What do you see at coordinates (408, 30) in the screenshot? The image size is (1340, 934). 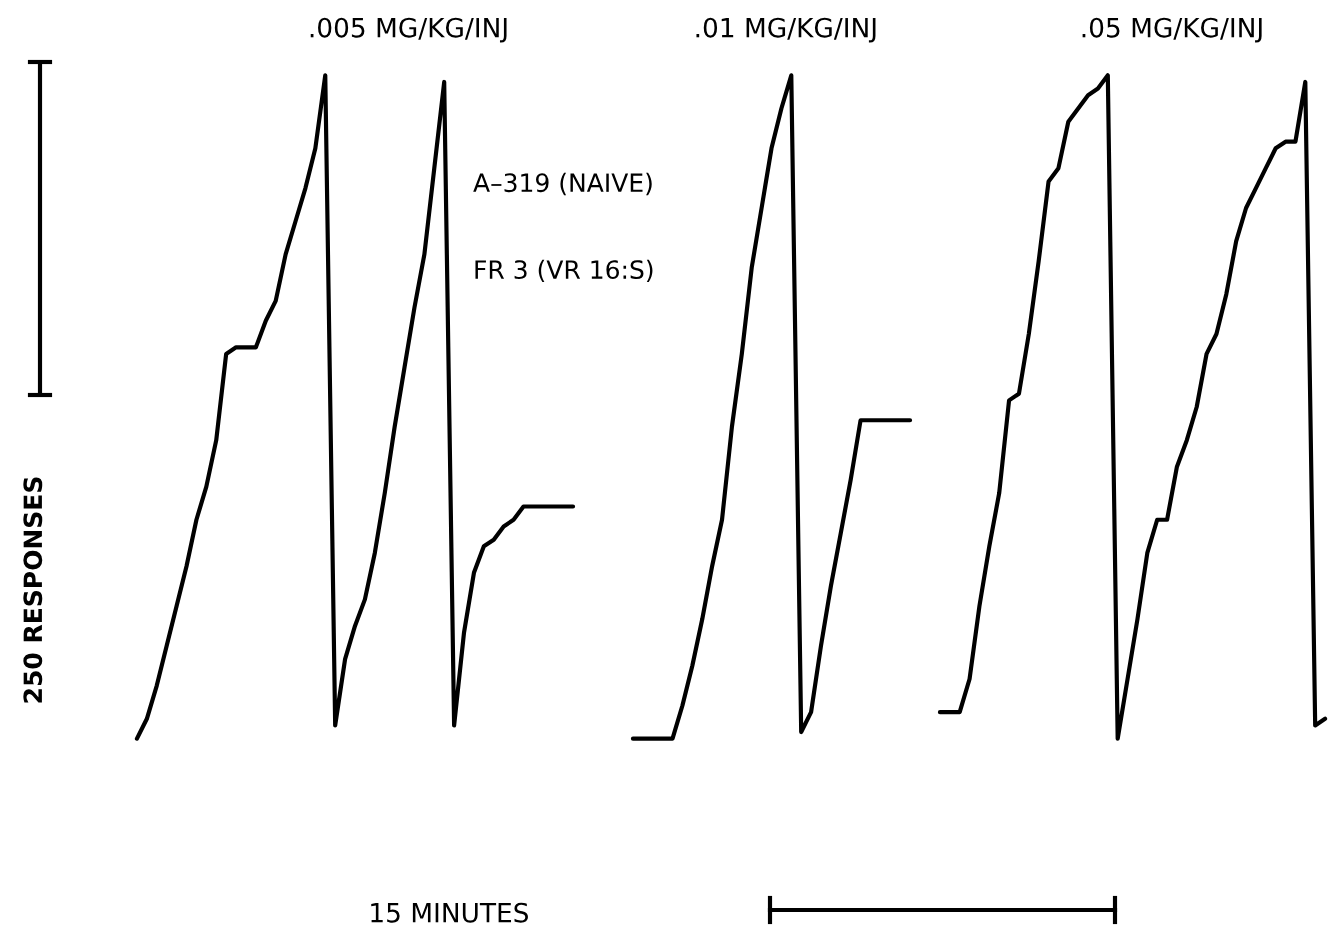 I see `chart-title: .005 MG/KG/INJ` at bounding box center [408, 30].